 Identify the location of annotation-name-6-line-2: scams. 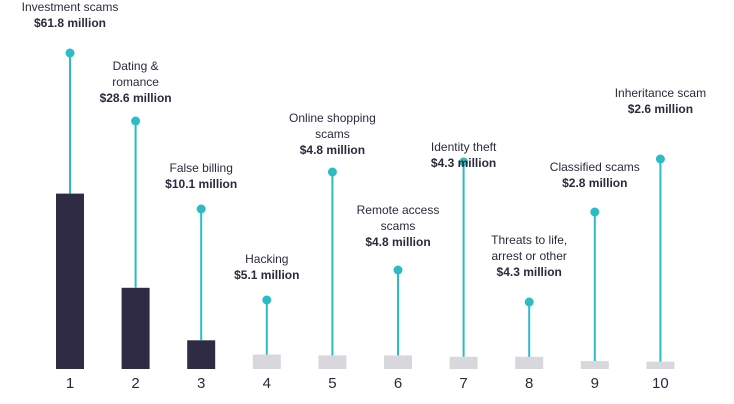
(398, 226).